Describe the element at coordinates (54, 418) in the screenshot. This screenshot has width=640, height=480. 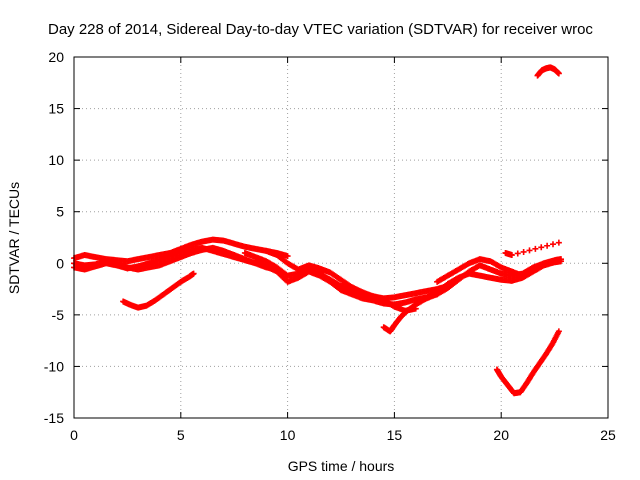
I see `y-tick-label: -15` at that location.